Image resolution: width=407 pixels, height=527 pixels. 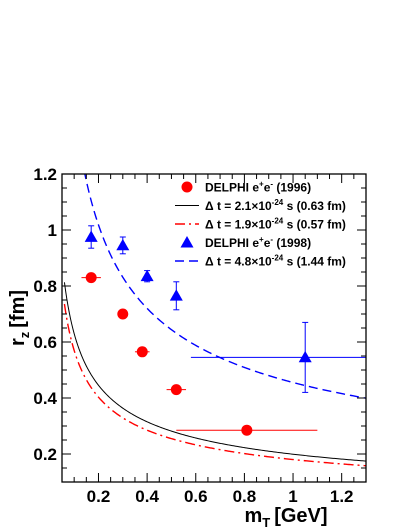 What do you see at coordinates (238, 206) in the screenshot?
I see `legend-text-part: Δ t = 2.1×10` at bounding box center [238, 206].